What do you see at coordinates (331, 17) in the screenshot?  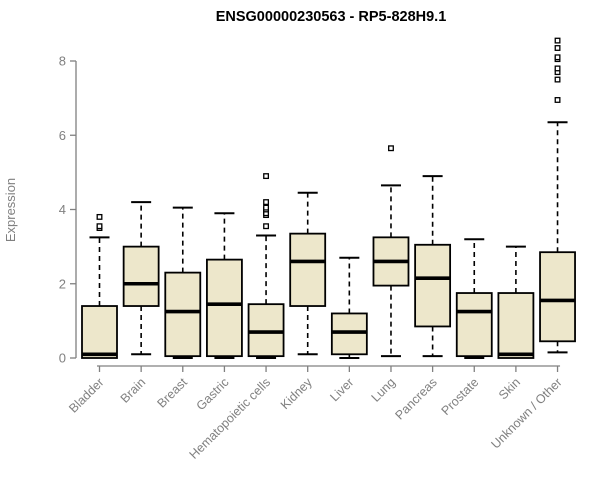 I see `chart-title: ENSG00000230563 - RP5-828H9.1` at bounding box center [331, 17].